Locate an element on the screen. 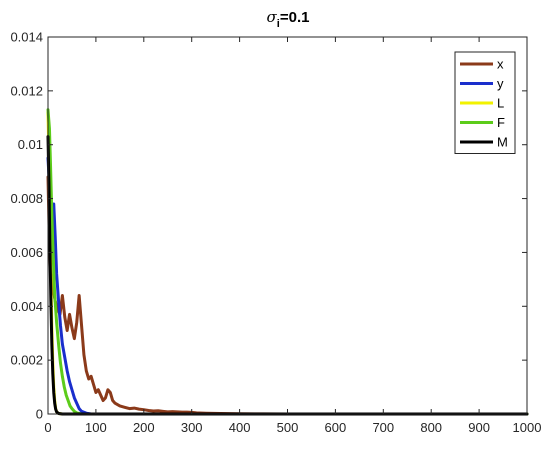 The image size is (550, 454). x-tick-label: 200 is located at coordinates (144, 427).